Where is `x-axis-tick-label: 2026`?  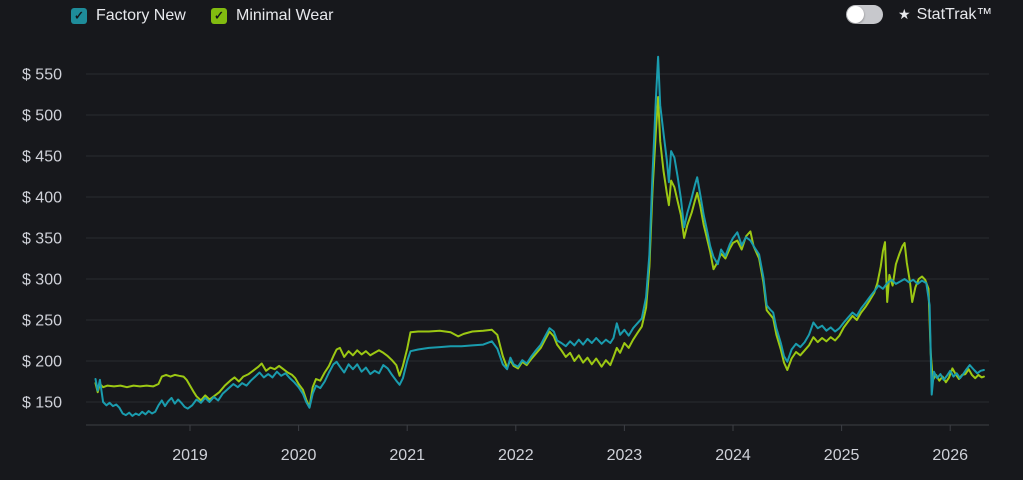 x-axis-tick-label: 2026 is located at coordinates (950, 455).